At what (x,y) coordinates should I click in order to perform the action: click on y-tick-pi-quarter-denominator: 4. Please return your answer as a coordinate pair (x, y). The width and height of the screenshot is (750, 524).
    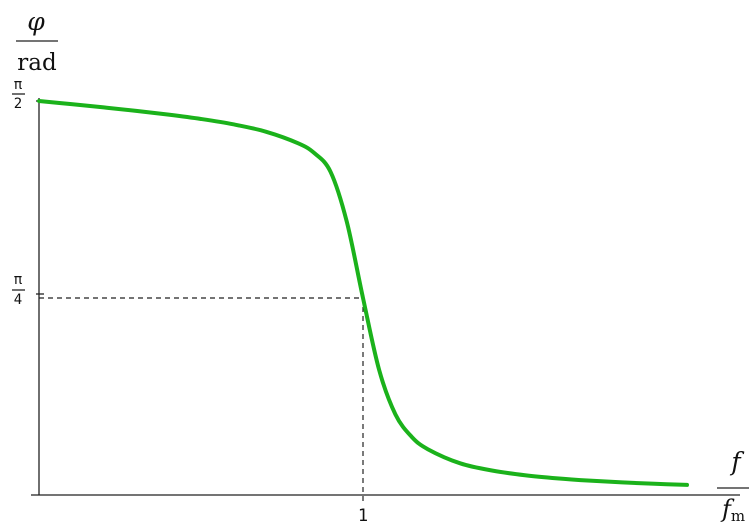
    Looking at the image, I should click on (18, 300).